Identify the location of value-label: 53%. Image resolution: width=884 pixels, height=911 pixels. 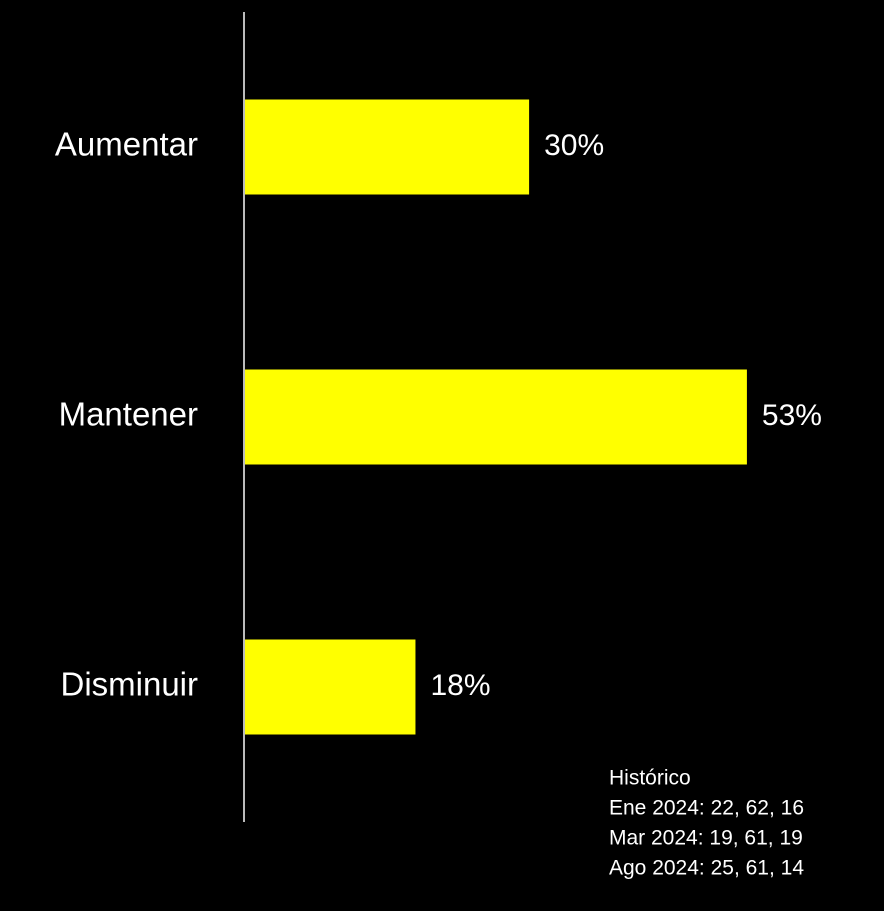
(792, 415).